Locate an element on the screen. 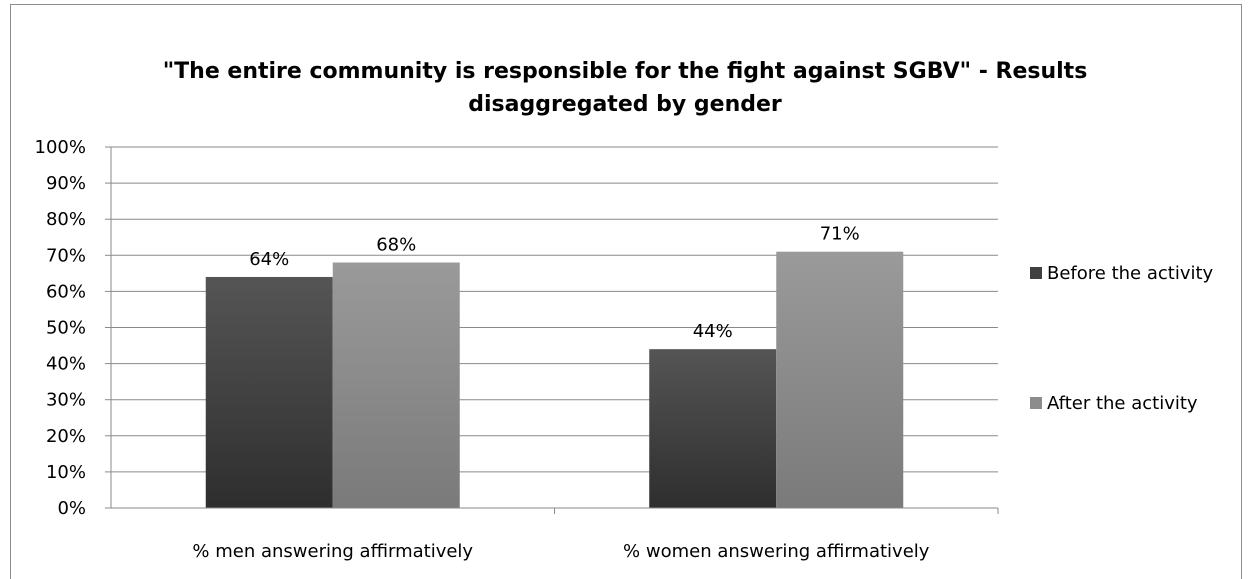 The width and height of the screenshot is (1248, 579). y-tick-label: 10% is located at coordinates (66, 472).